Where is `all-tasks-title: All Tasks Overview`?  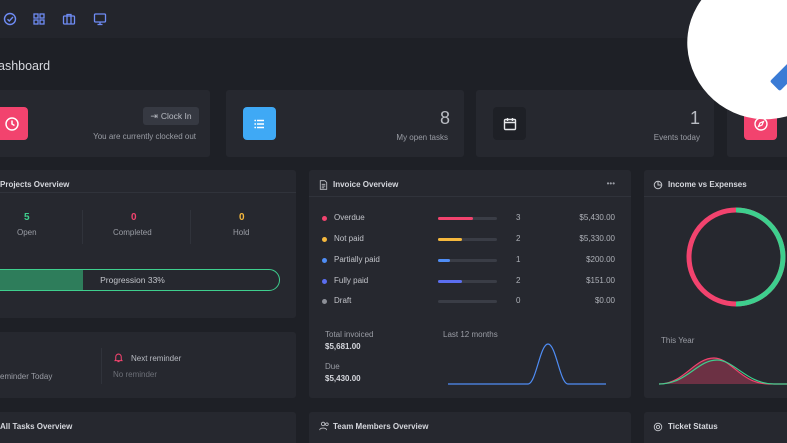
all-tasks-title: All Tasks Overview is located at coordinates (36, 426).